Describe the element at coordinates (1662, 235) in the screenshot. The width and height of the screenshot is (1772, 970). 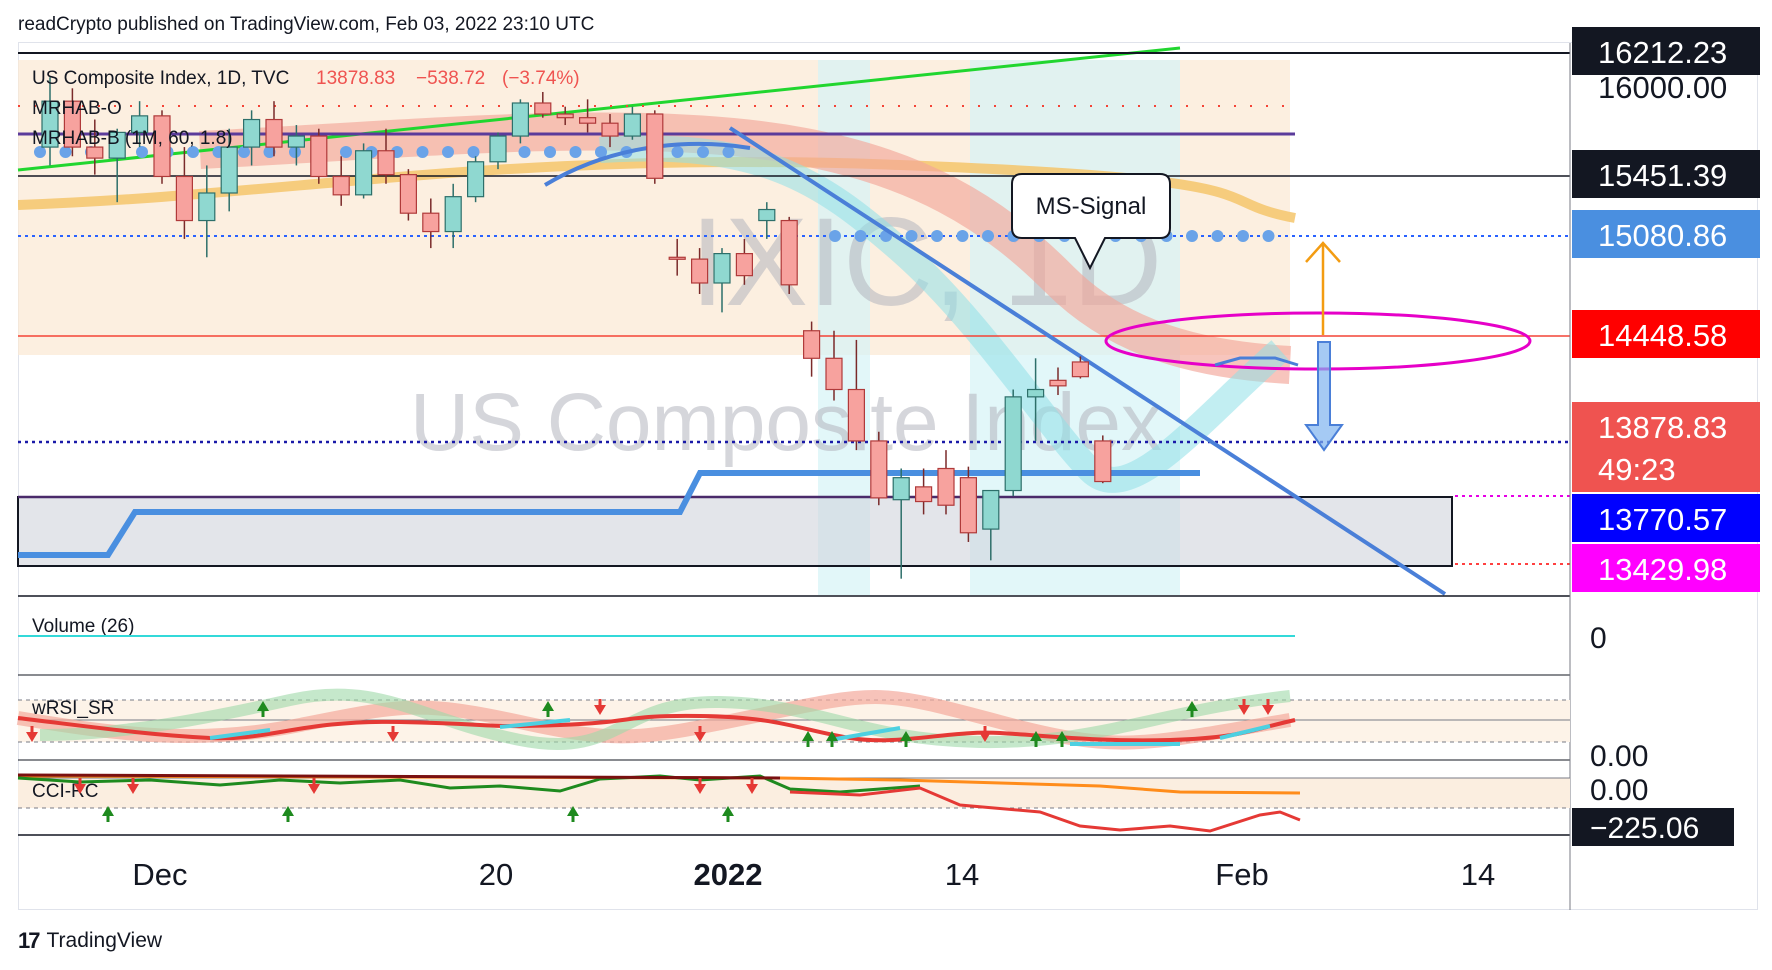
I see `price-tag-label: 15080.86` at that location.